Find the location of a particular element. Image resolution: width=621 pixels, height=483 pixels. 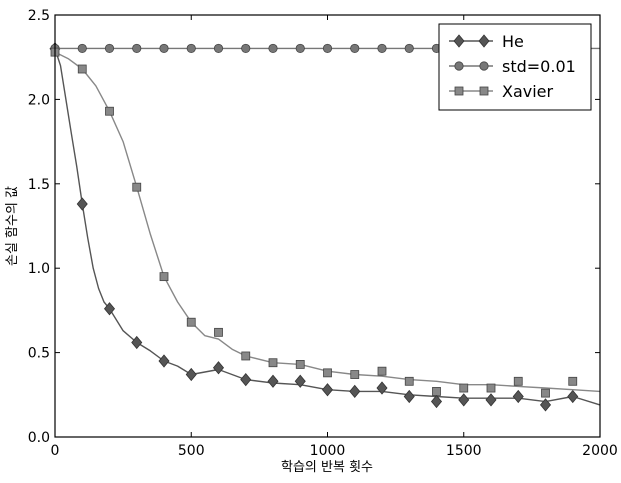

legend-entry: std=0.01 is located at coordinates (512, 66).